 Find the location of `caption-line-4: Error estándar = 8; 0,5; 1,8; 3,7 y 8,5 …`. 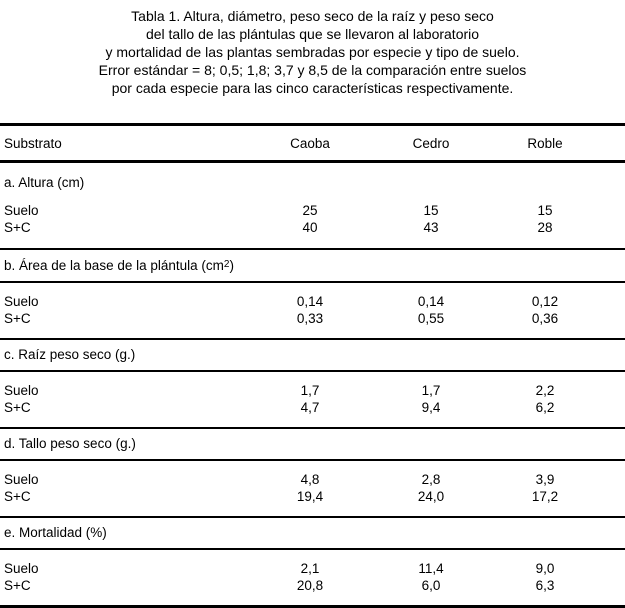

caption-line-4: Error estándar = 8; 0,5; 1,8; 3,7 y 8,5 … is located at coordinates (312, 70).